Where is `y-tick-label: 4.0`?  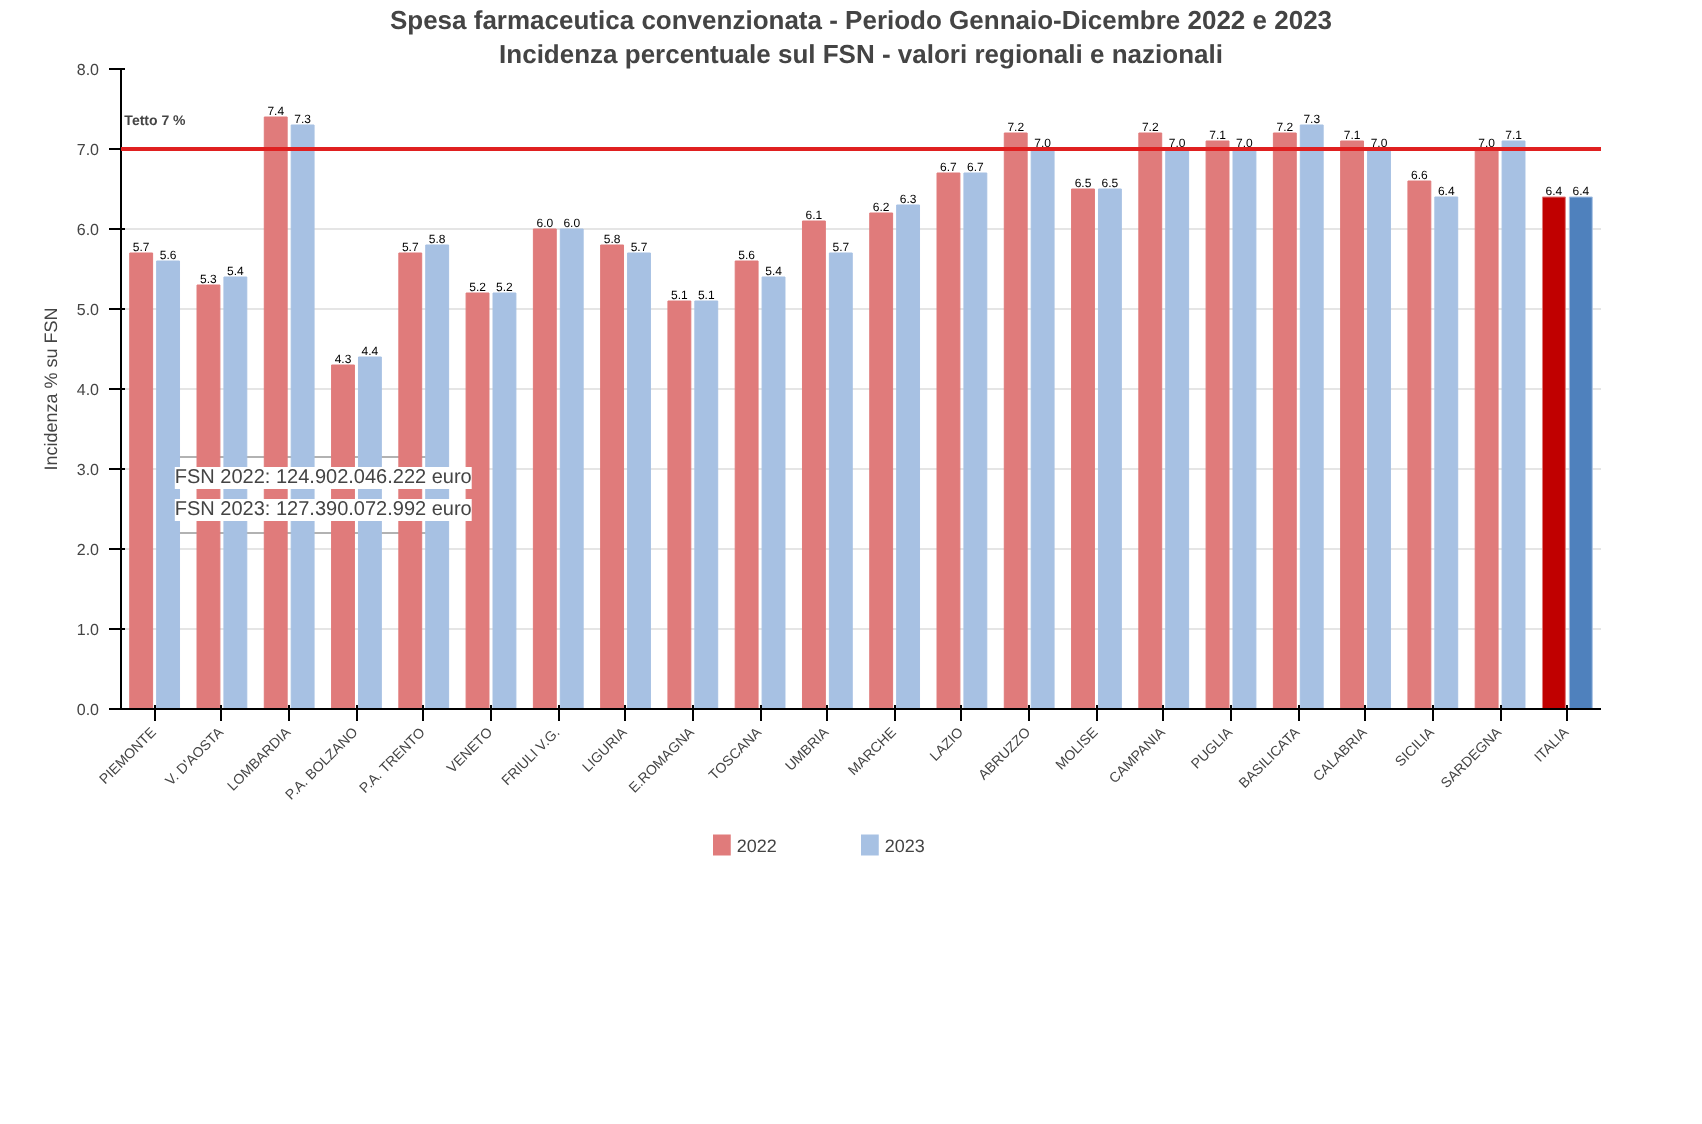
y-tick-label: 4.0 is located at coordinates (88, 390).